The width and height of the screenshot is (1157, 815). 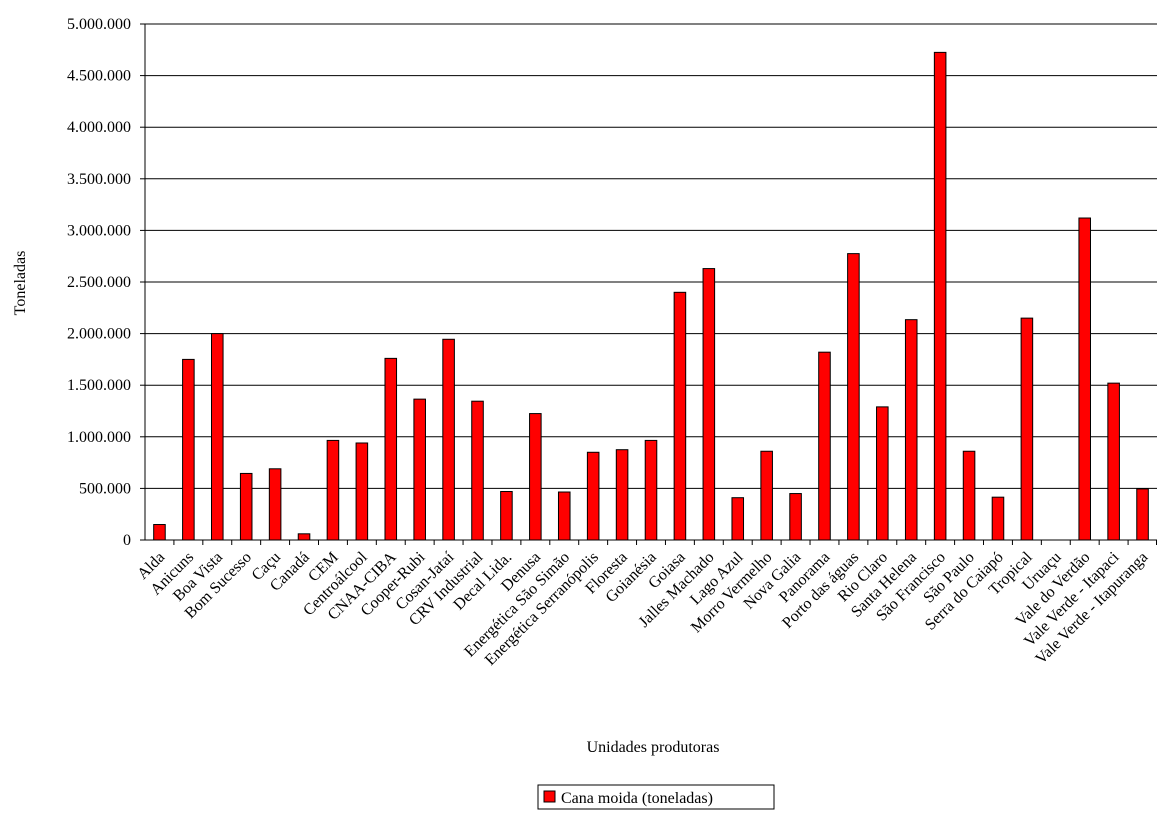 I want to click on y-tick-label: 1.500.000, so click(x=99, y=385).